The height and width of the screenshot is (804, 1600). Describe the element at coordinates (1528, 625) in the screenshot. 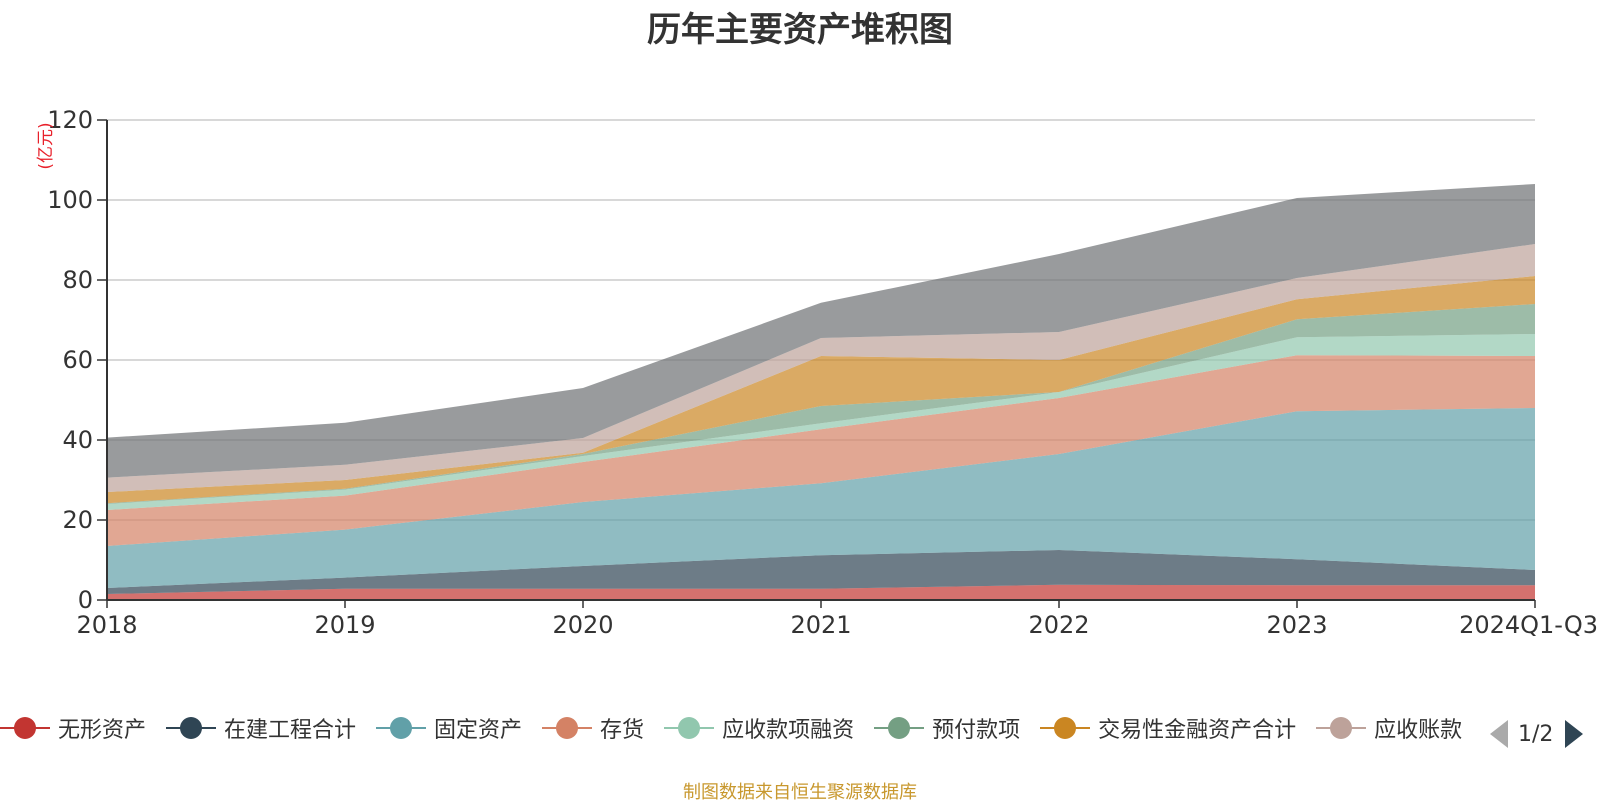

I see `x-tick-label: 2024Q1-Q3` at that location.